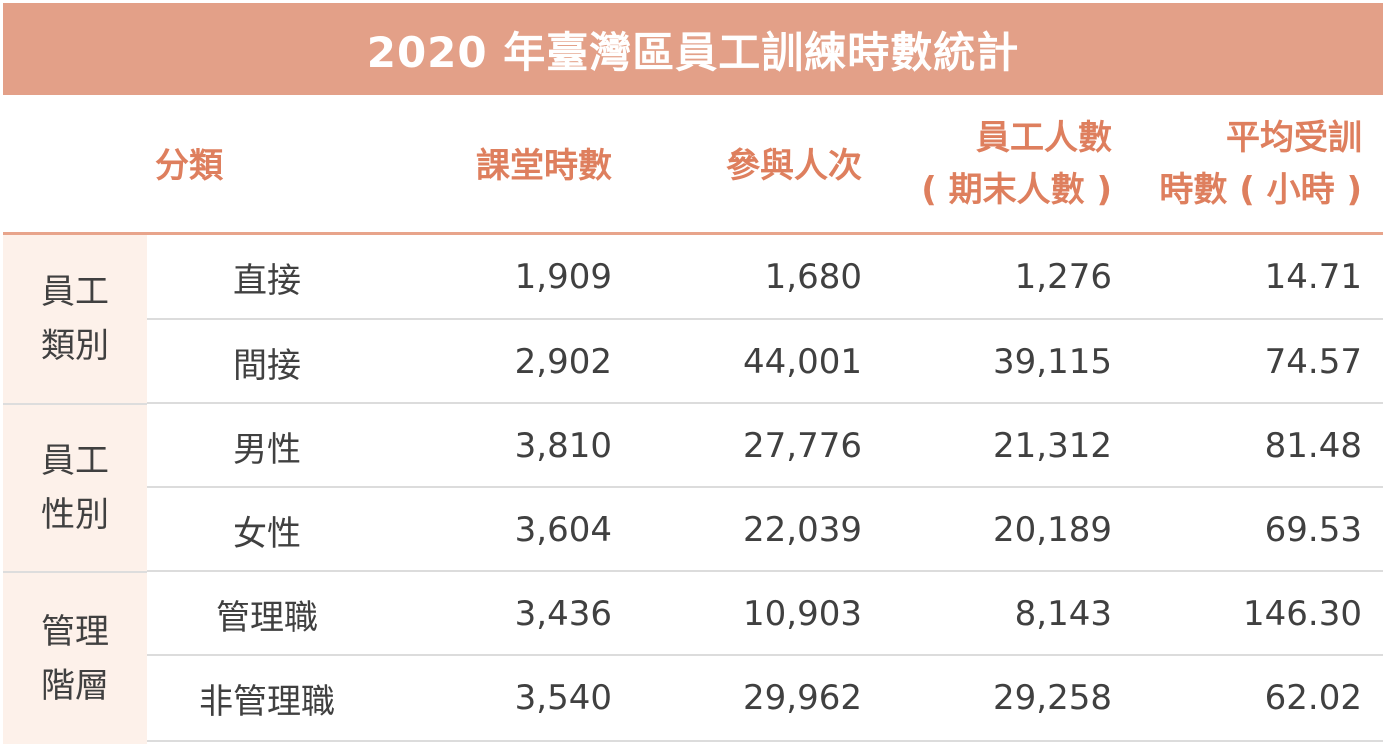 This screenshot has height=744, width=1386. Describe the element at coordinates (1313, 362) in the screenshot. I see `cell-avg-hours: 74.57` at that location.